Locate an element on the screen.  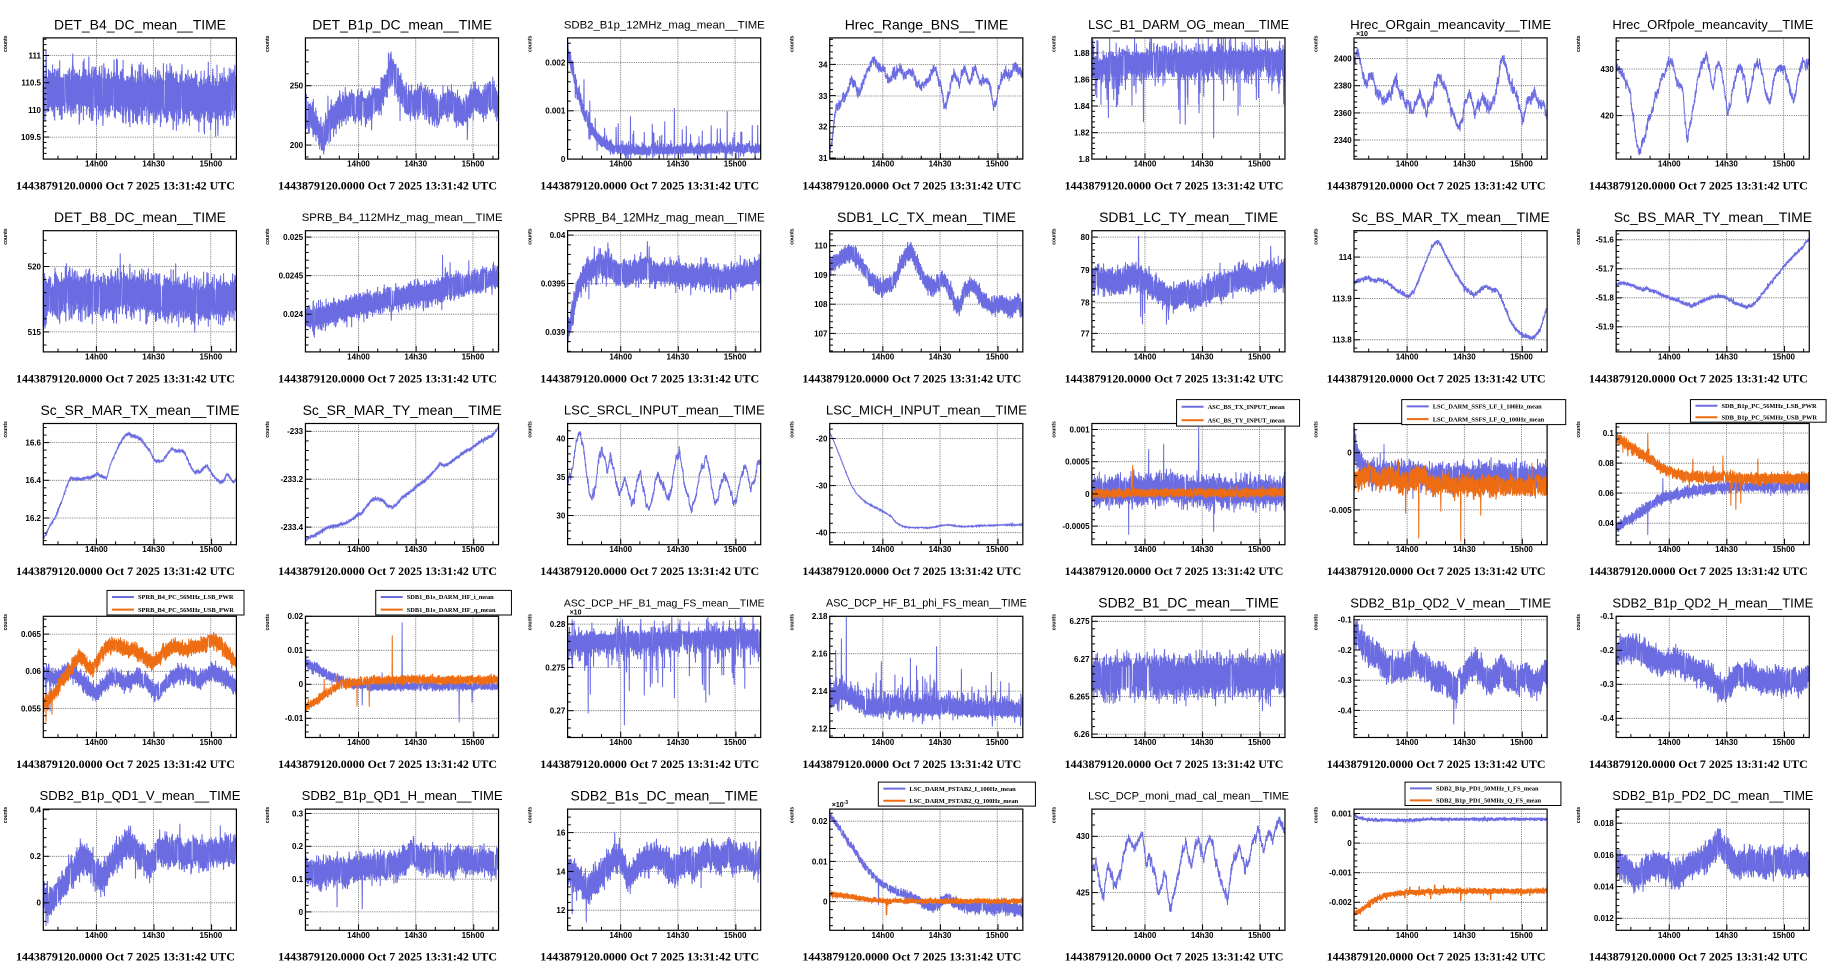
svg-text: -30 is located at coordinates (822, 486).